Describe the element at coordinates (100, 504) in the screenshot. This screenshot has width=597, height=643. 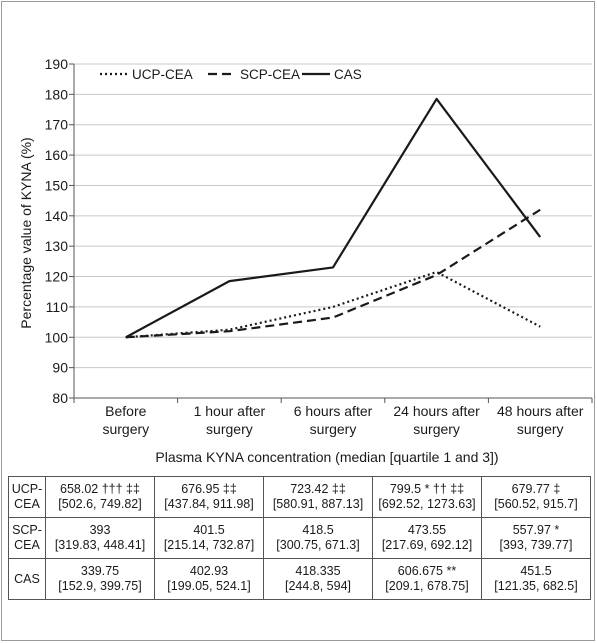
I see `cell-quartiles: [502.6, 749.82]` at that location.